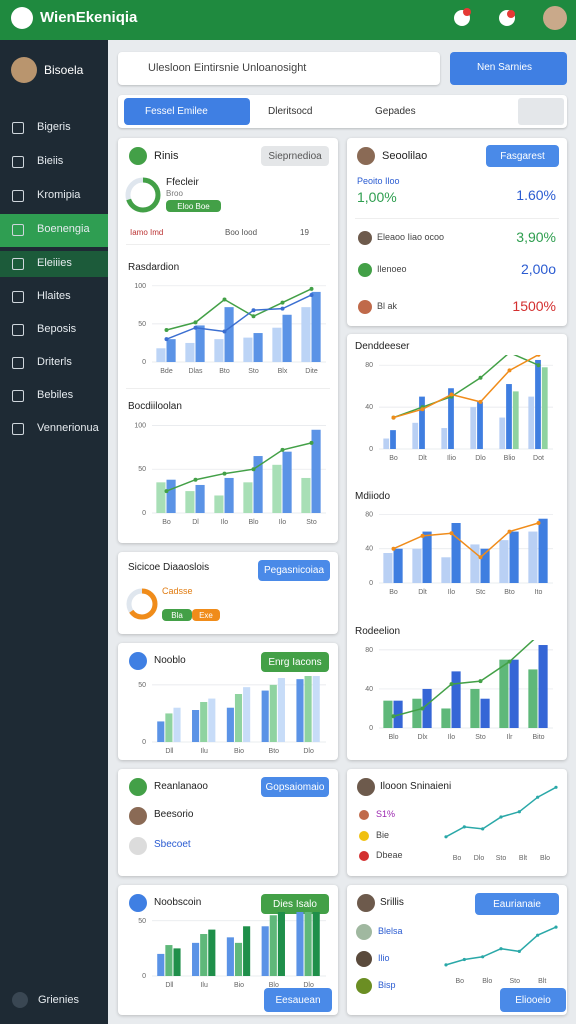  What do you see at coordinates (58, 1000) in the screenshot?
I see `sidebar-footer: Grienies` at bounding box center [58, 1000].